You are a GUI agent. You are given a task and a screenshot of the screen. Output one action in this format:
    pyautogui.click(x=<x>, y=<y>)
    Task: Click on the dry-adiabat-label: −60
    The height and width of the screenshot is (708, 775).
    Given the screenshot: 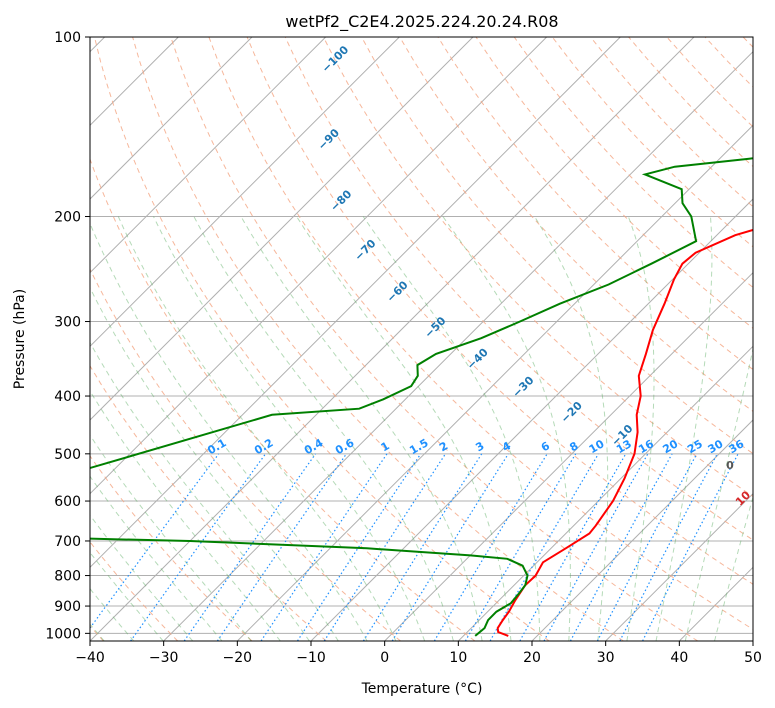 What is the action you would take?
    pyautogui.click(x=397, y=291)
    